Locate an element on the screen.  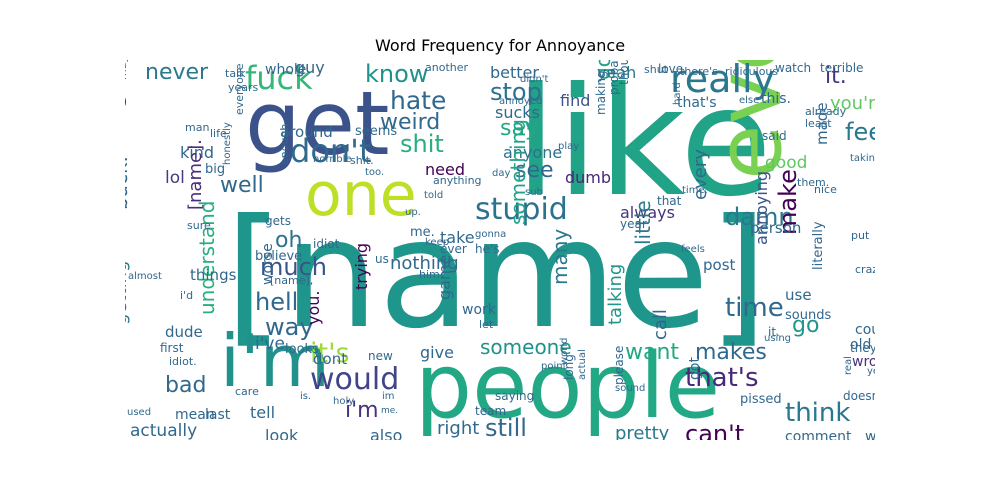
word-item: least is located at coordinates (818, 123).